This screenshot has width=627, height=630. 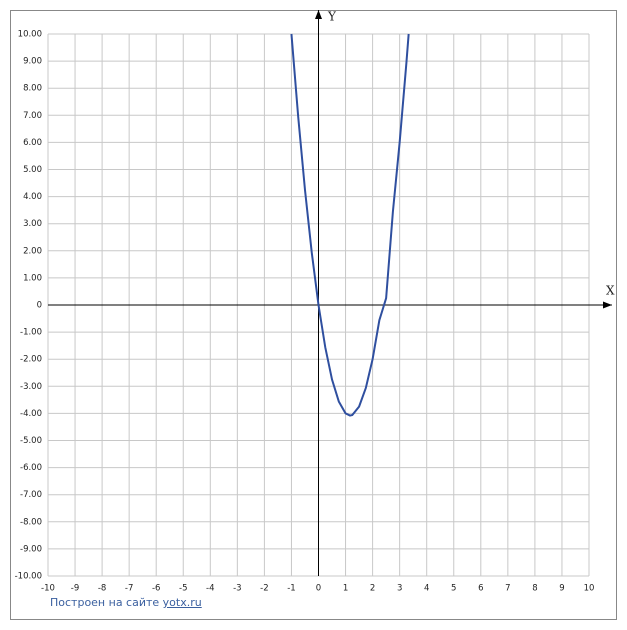 I want to click on x-tick-label: 0, so click(x=318, y=589).